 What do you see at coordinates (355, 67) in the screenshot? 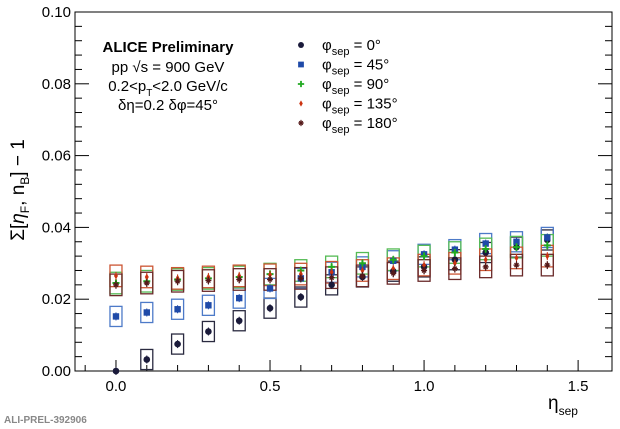
I see `legend-entry: φsep = 45°` at bounding box center [355, 67].